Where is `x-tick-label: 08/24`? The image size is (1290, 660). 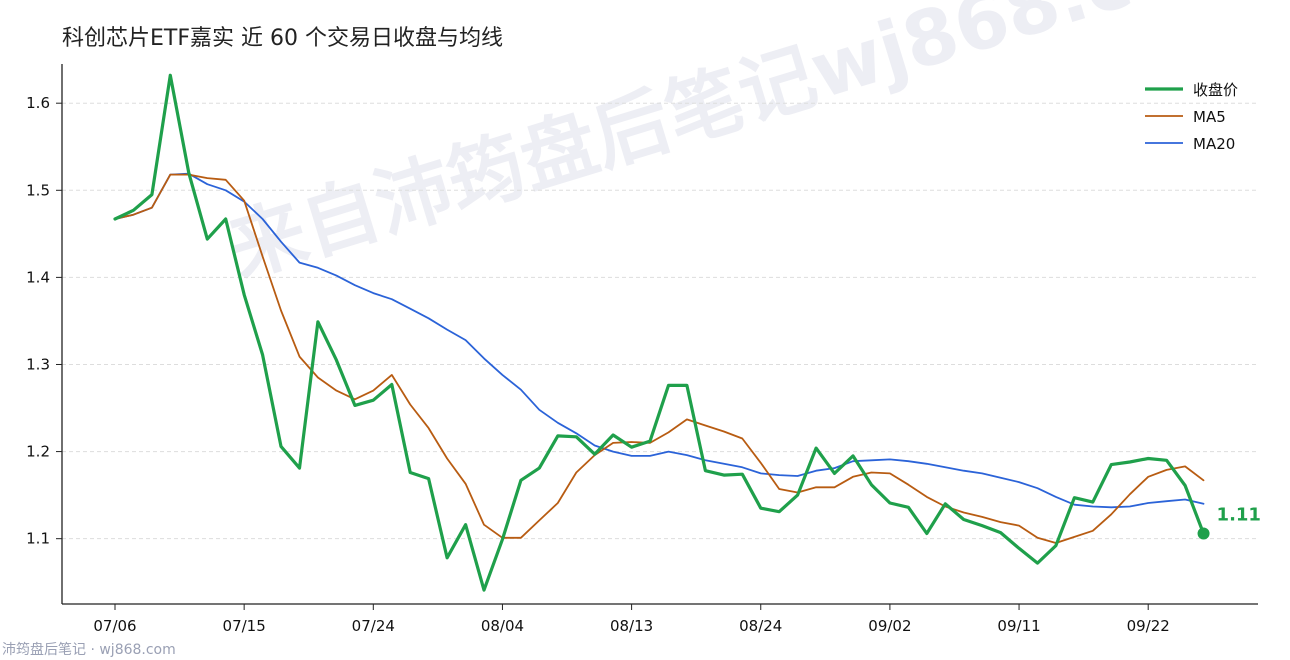 x-tick-label: 08/24 is located at coordinates (760, 626).